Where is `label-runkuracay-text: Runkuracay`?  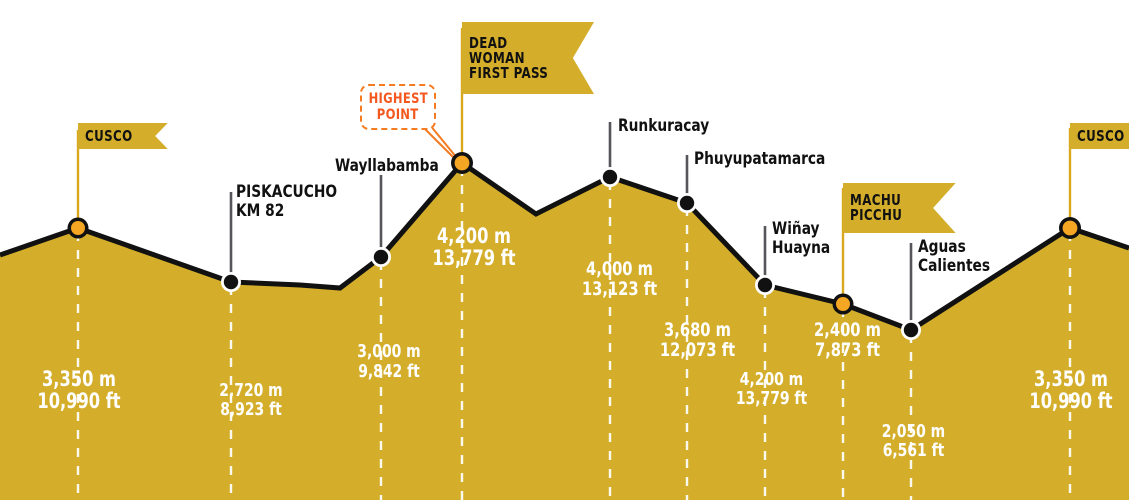 label-runkuracay-text: Runkuracay is located at coordinates (664, 126).